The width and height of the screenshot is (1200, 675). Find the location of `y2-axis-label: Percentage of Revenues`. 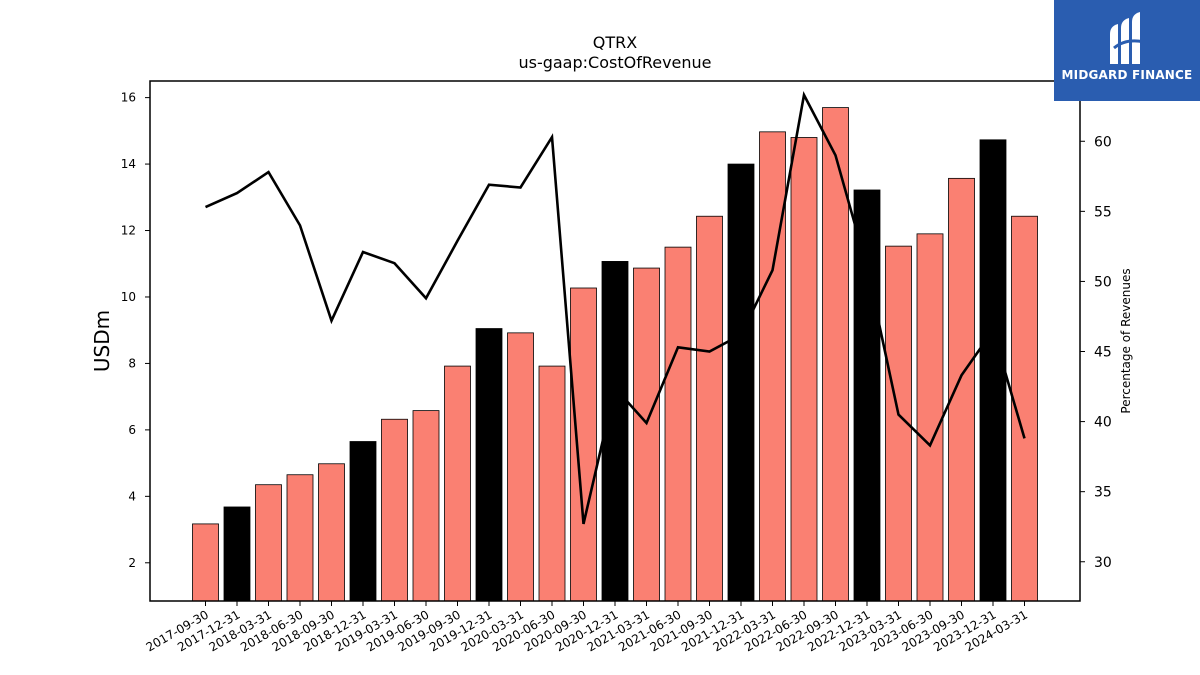

y2-axis-label: Percentage of Revenues is located at coordinates (1126, 340).